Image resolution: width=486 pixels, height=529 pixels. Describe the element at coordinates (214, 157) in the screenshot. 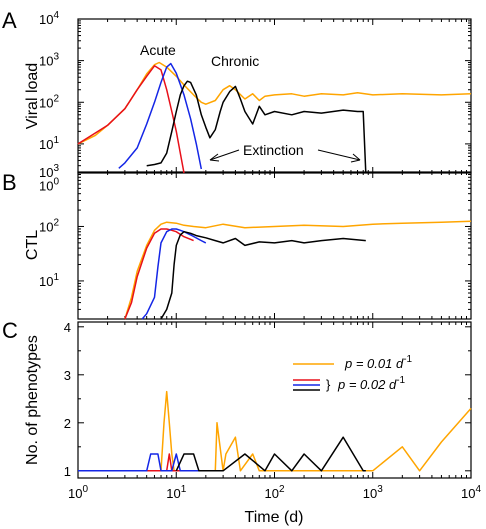

I see `extinction-arrowhead-left` at that location.